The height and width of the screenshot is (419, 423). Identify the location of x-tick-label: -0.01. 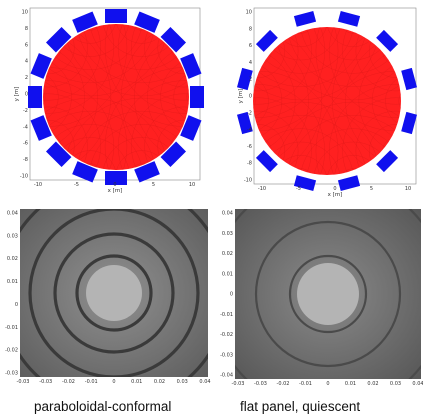
(91, 382).